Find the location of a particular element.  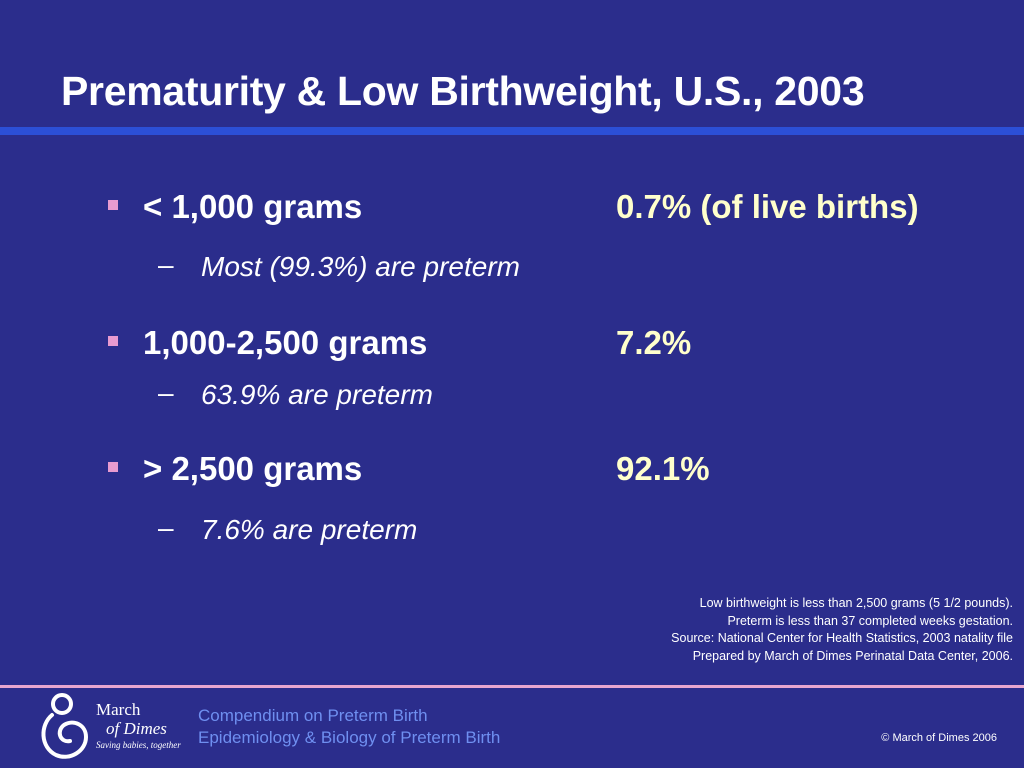

bullet-label: 1,000-2,500 grams is located at coordinates (285, 342).